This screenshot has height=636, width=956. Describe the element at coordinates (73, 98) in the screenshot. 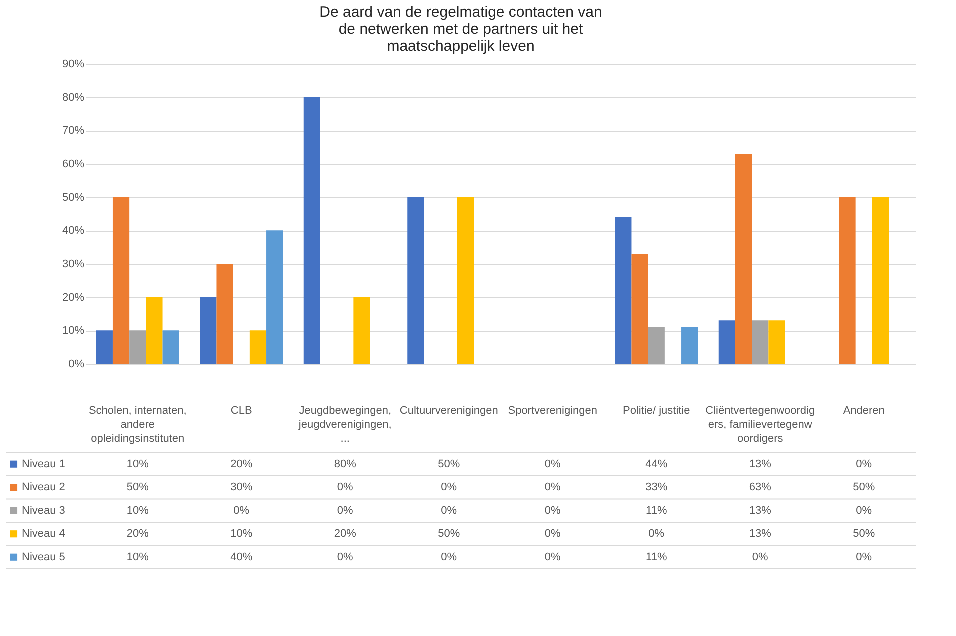

I see `y-tick-label: 80%` at that location.